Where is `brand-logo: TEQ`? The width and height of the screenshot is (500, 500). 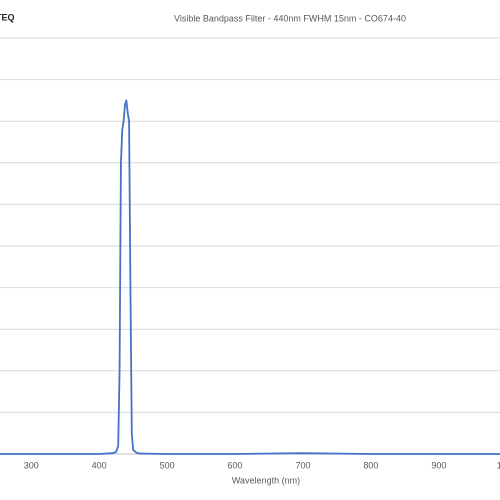
brand-logo: TEQ is located at coordinates (7, 17).